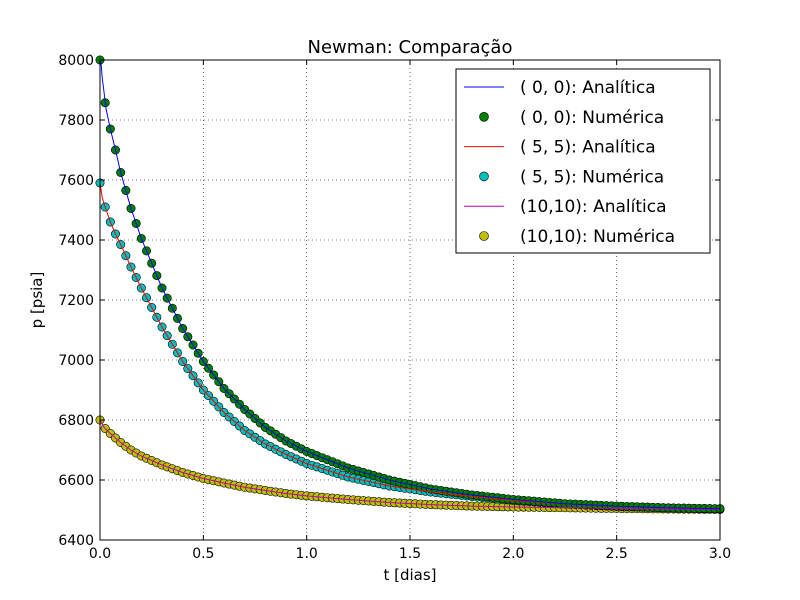 The height and width of the screenshot is (600, 800). Describe the element at coordinates (588, 88) in the screenshot. I see `legend-label: ( 0, 0): Analítica` at that location.